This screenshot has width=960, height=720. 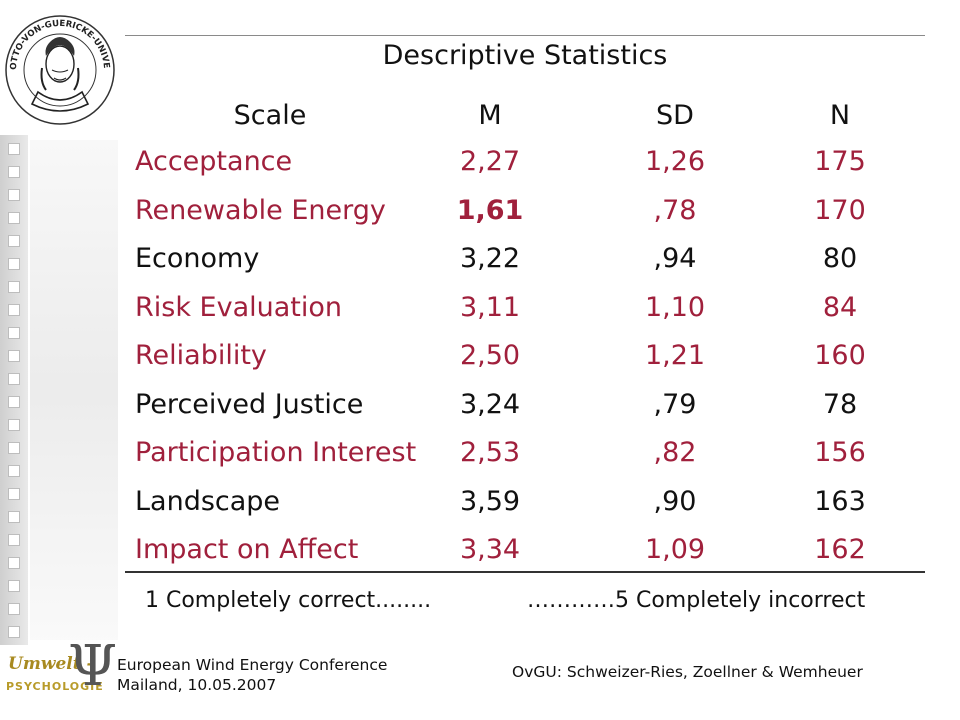 What do you see at coordinates (525, 315) in the screenshot?
I see `table-row: Risk Evaluation 3,11 1,10 84` at bounding box center [525, 315].